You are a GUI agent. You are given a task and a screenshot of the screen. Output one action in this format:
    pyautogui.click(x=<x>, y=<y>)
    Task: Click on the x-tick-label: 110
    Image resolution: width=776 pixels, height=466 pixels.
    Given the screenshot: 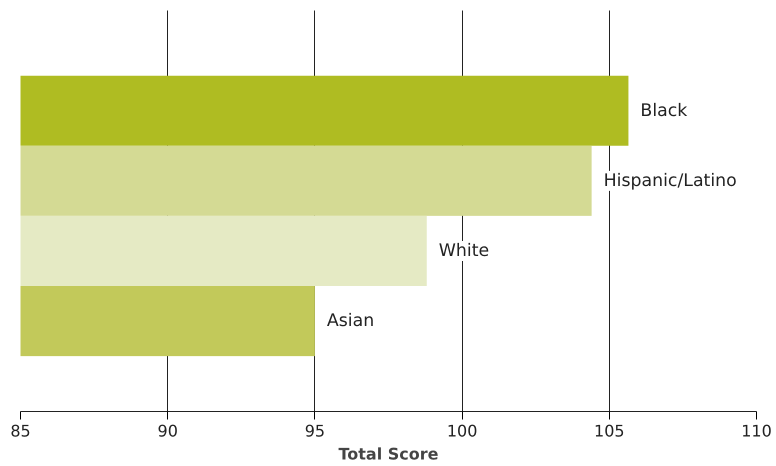 What is the action you would take?
    pyautogui.click(x=756, y=431)
    